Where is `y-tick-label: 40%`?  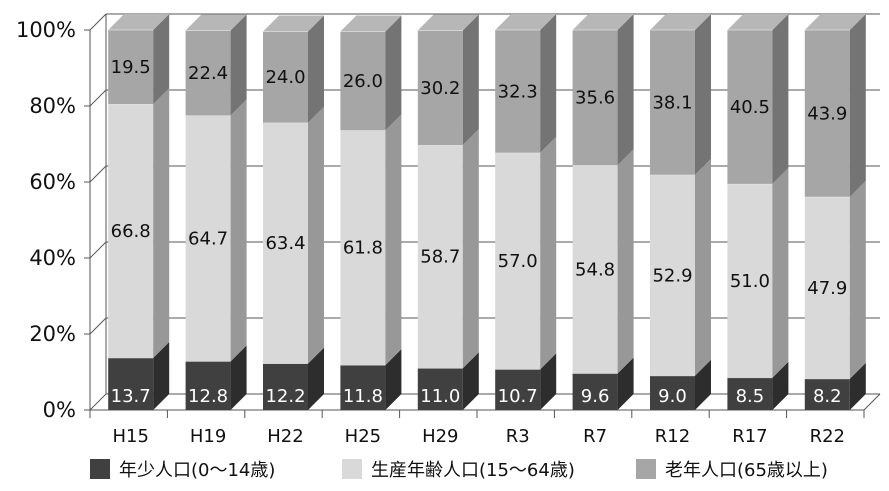
y-tick-label: 40% is located at coordinates (52, 258).